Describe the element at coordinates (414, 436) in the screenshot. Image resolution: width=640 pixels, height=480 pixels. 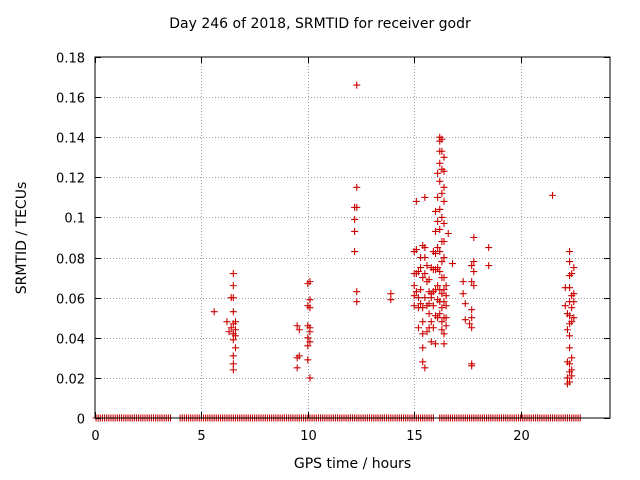
I see `x-tick-label: 15` at that location.